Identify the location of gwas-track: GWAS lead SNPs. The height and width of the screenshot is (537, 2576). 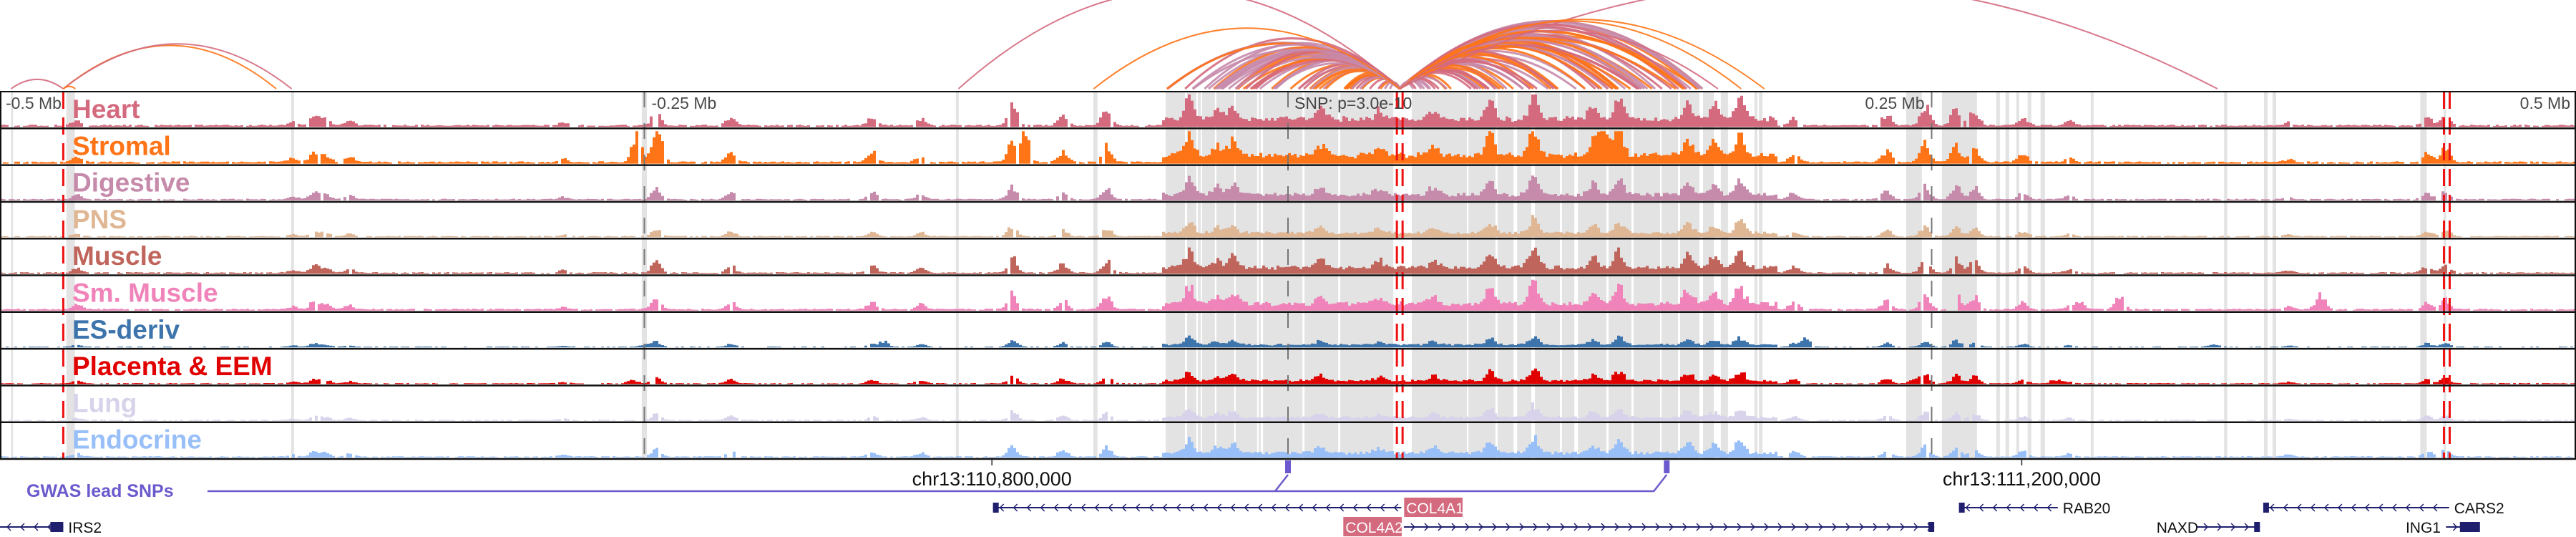
(848, 480).